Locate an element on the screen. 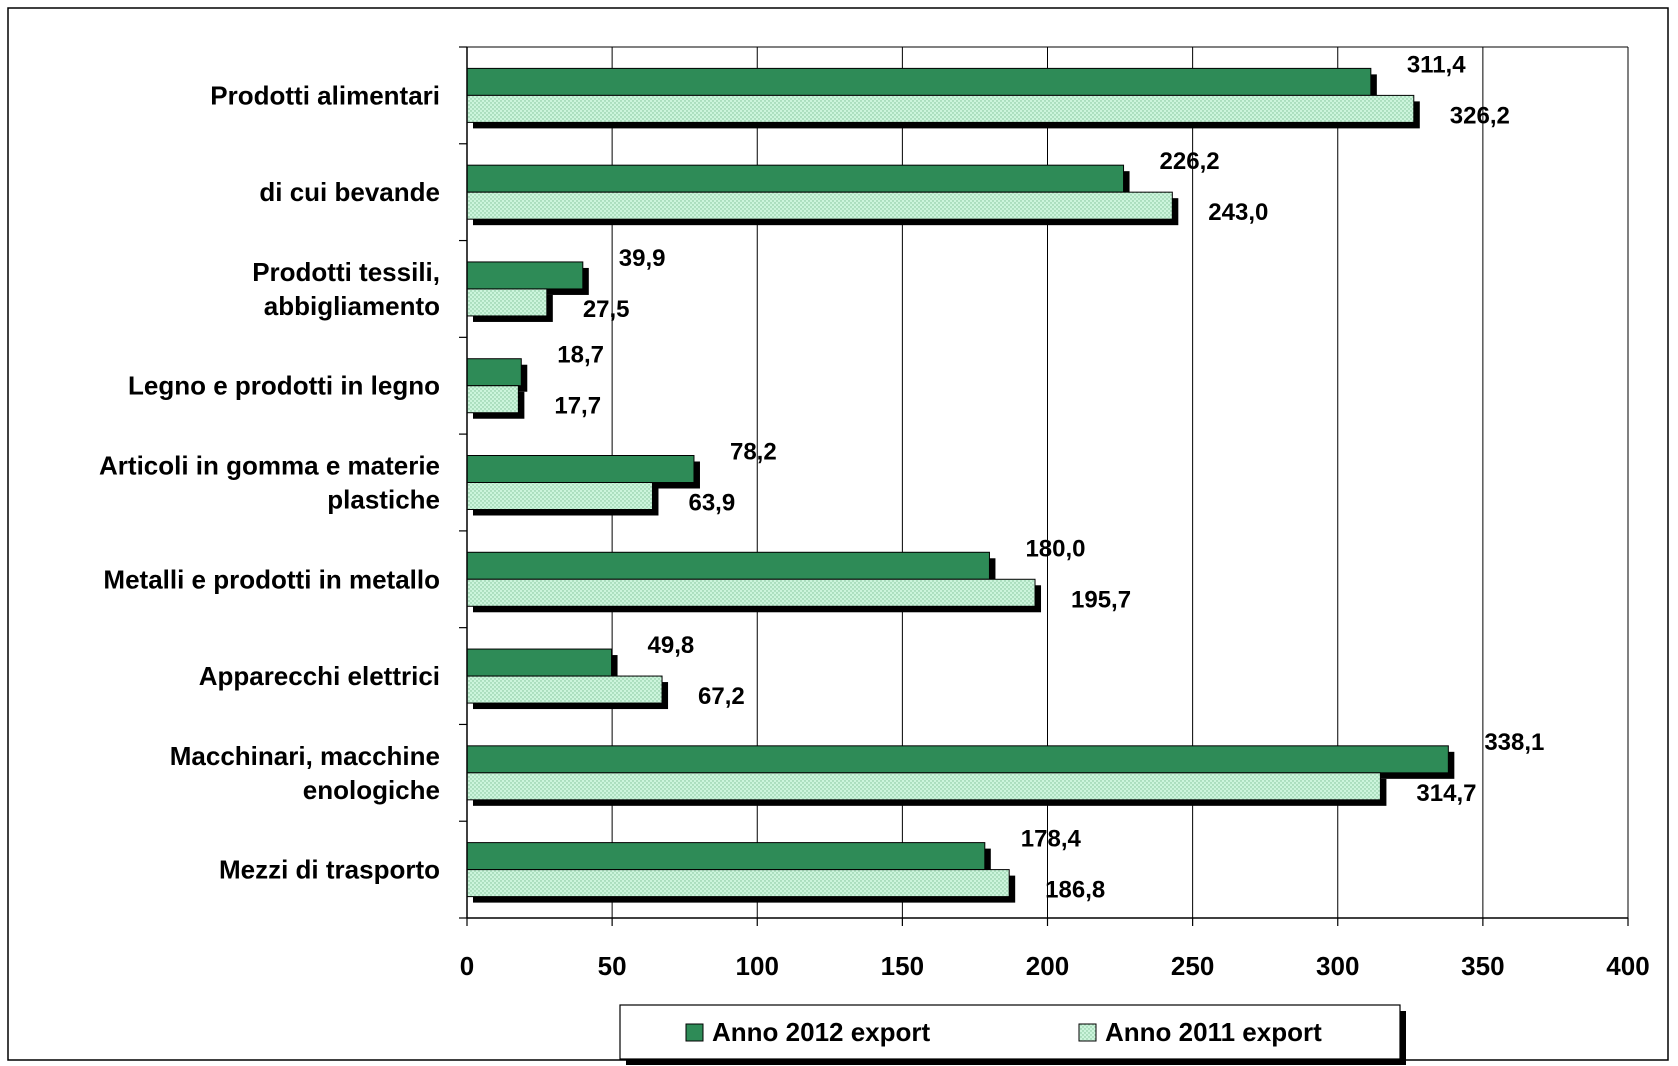 Image resolution: width=1678 pixels, height=1066 pixels. data-label-2011: 326,2 is located at coordinates (1480, 115).